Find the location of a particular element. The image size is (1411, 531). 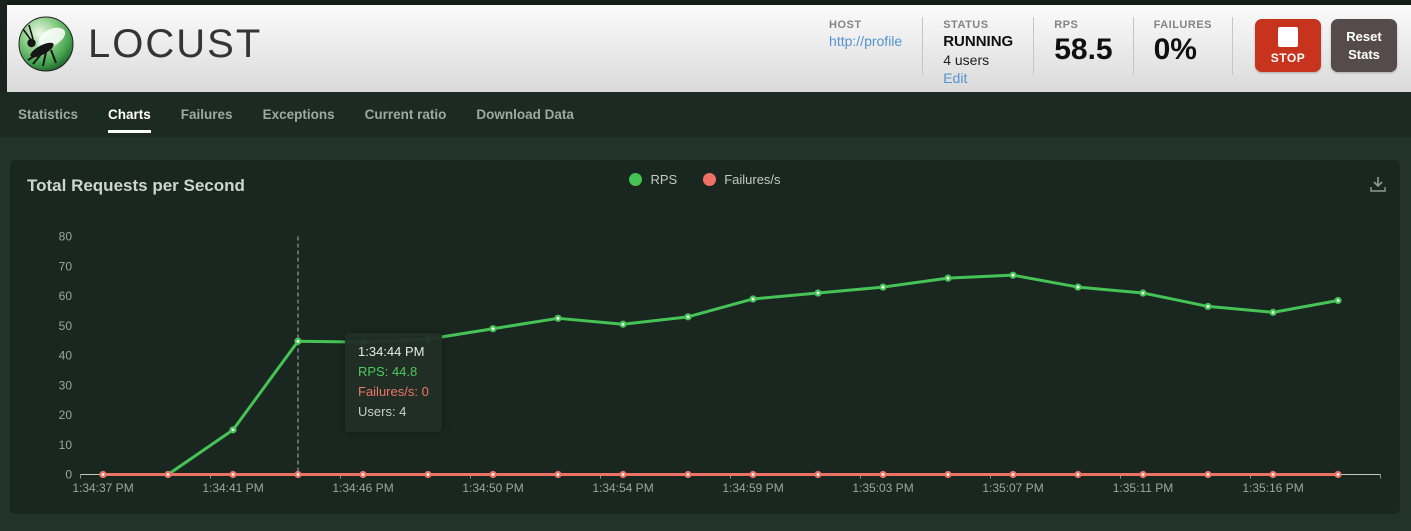

user-count: 4 users is located at coordinates (966, 59).